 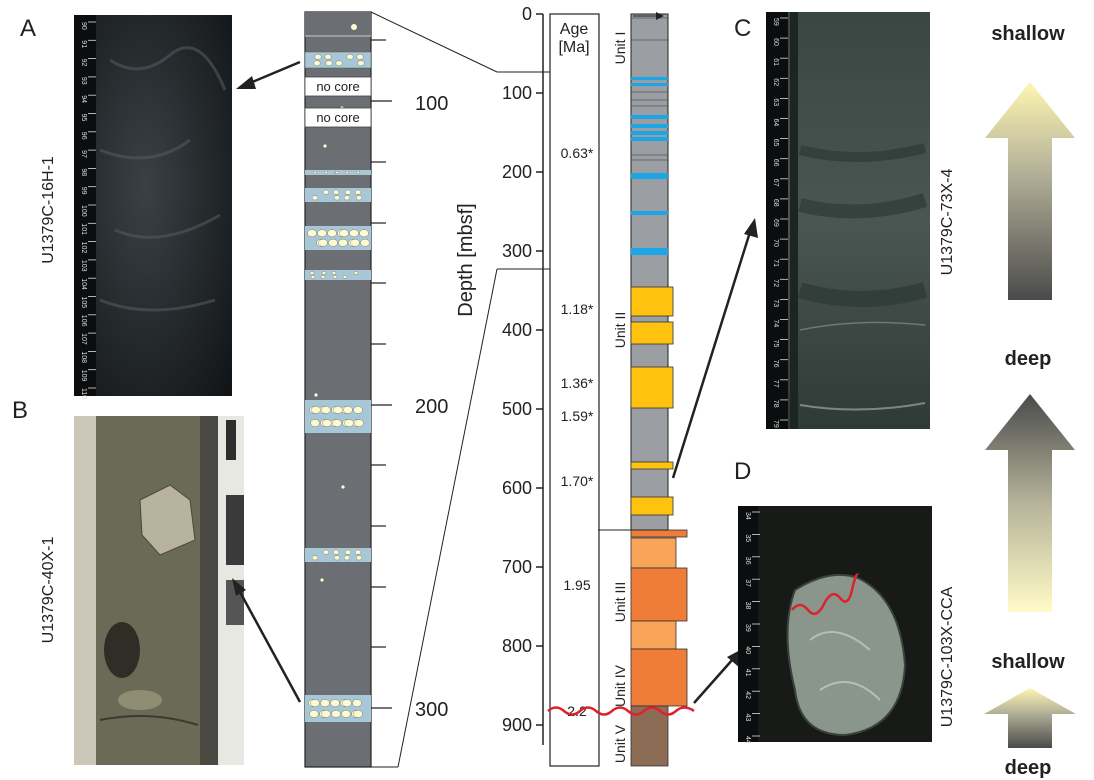 I want to click on ruler-mark: 42, so click(x=747, y=695).